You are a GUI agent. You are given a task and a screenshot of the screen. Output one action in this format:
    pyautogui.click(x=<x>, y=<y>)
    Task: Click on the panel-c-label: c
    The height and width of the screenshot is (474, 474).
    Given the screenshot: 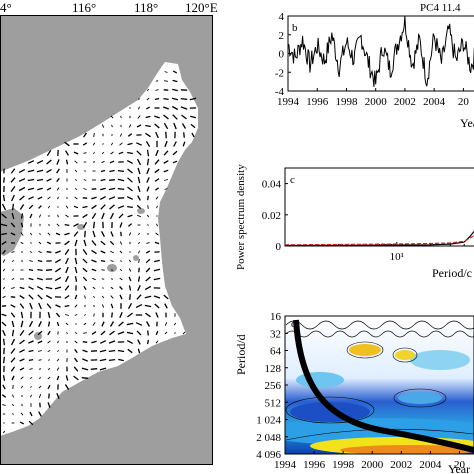 What is the action you would take?
    pyautogui.click(x=292, y=180)
    